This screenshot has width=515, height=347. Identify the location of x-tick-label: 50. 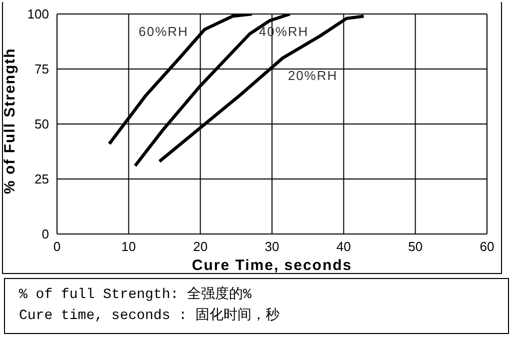
(415, 246).